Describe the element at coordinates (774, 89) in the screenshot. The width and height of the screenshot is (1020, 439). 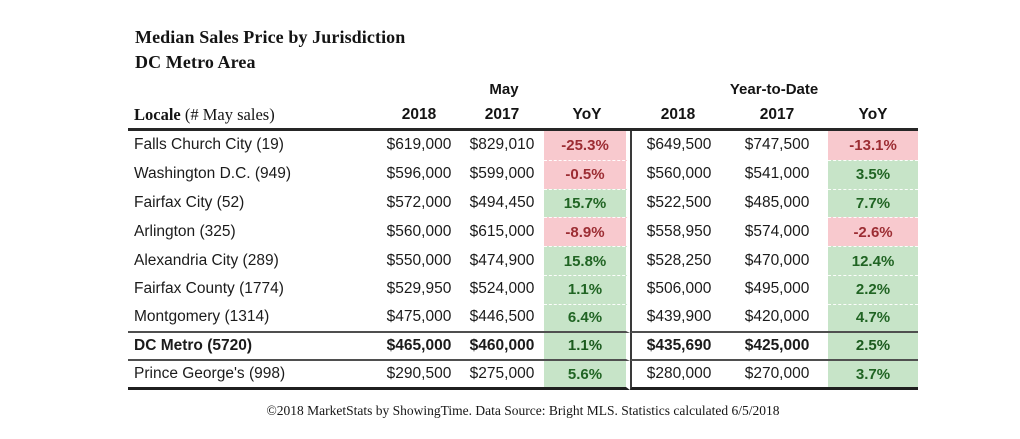
I see `group-header-ytd: Year-to-Date` at that location.